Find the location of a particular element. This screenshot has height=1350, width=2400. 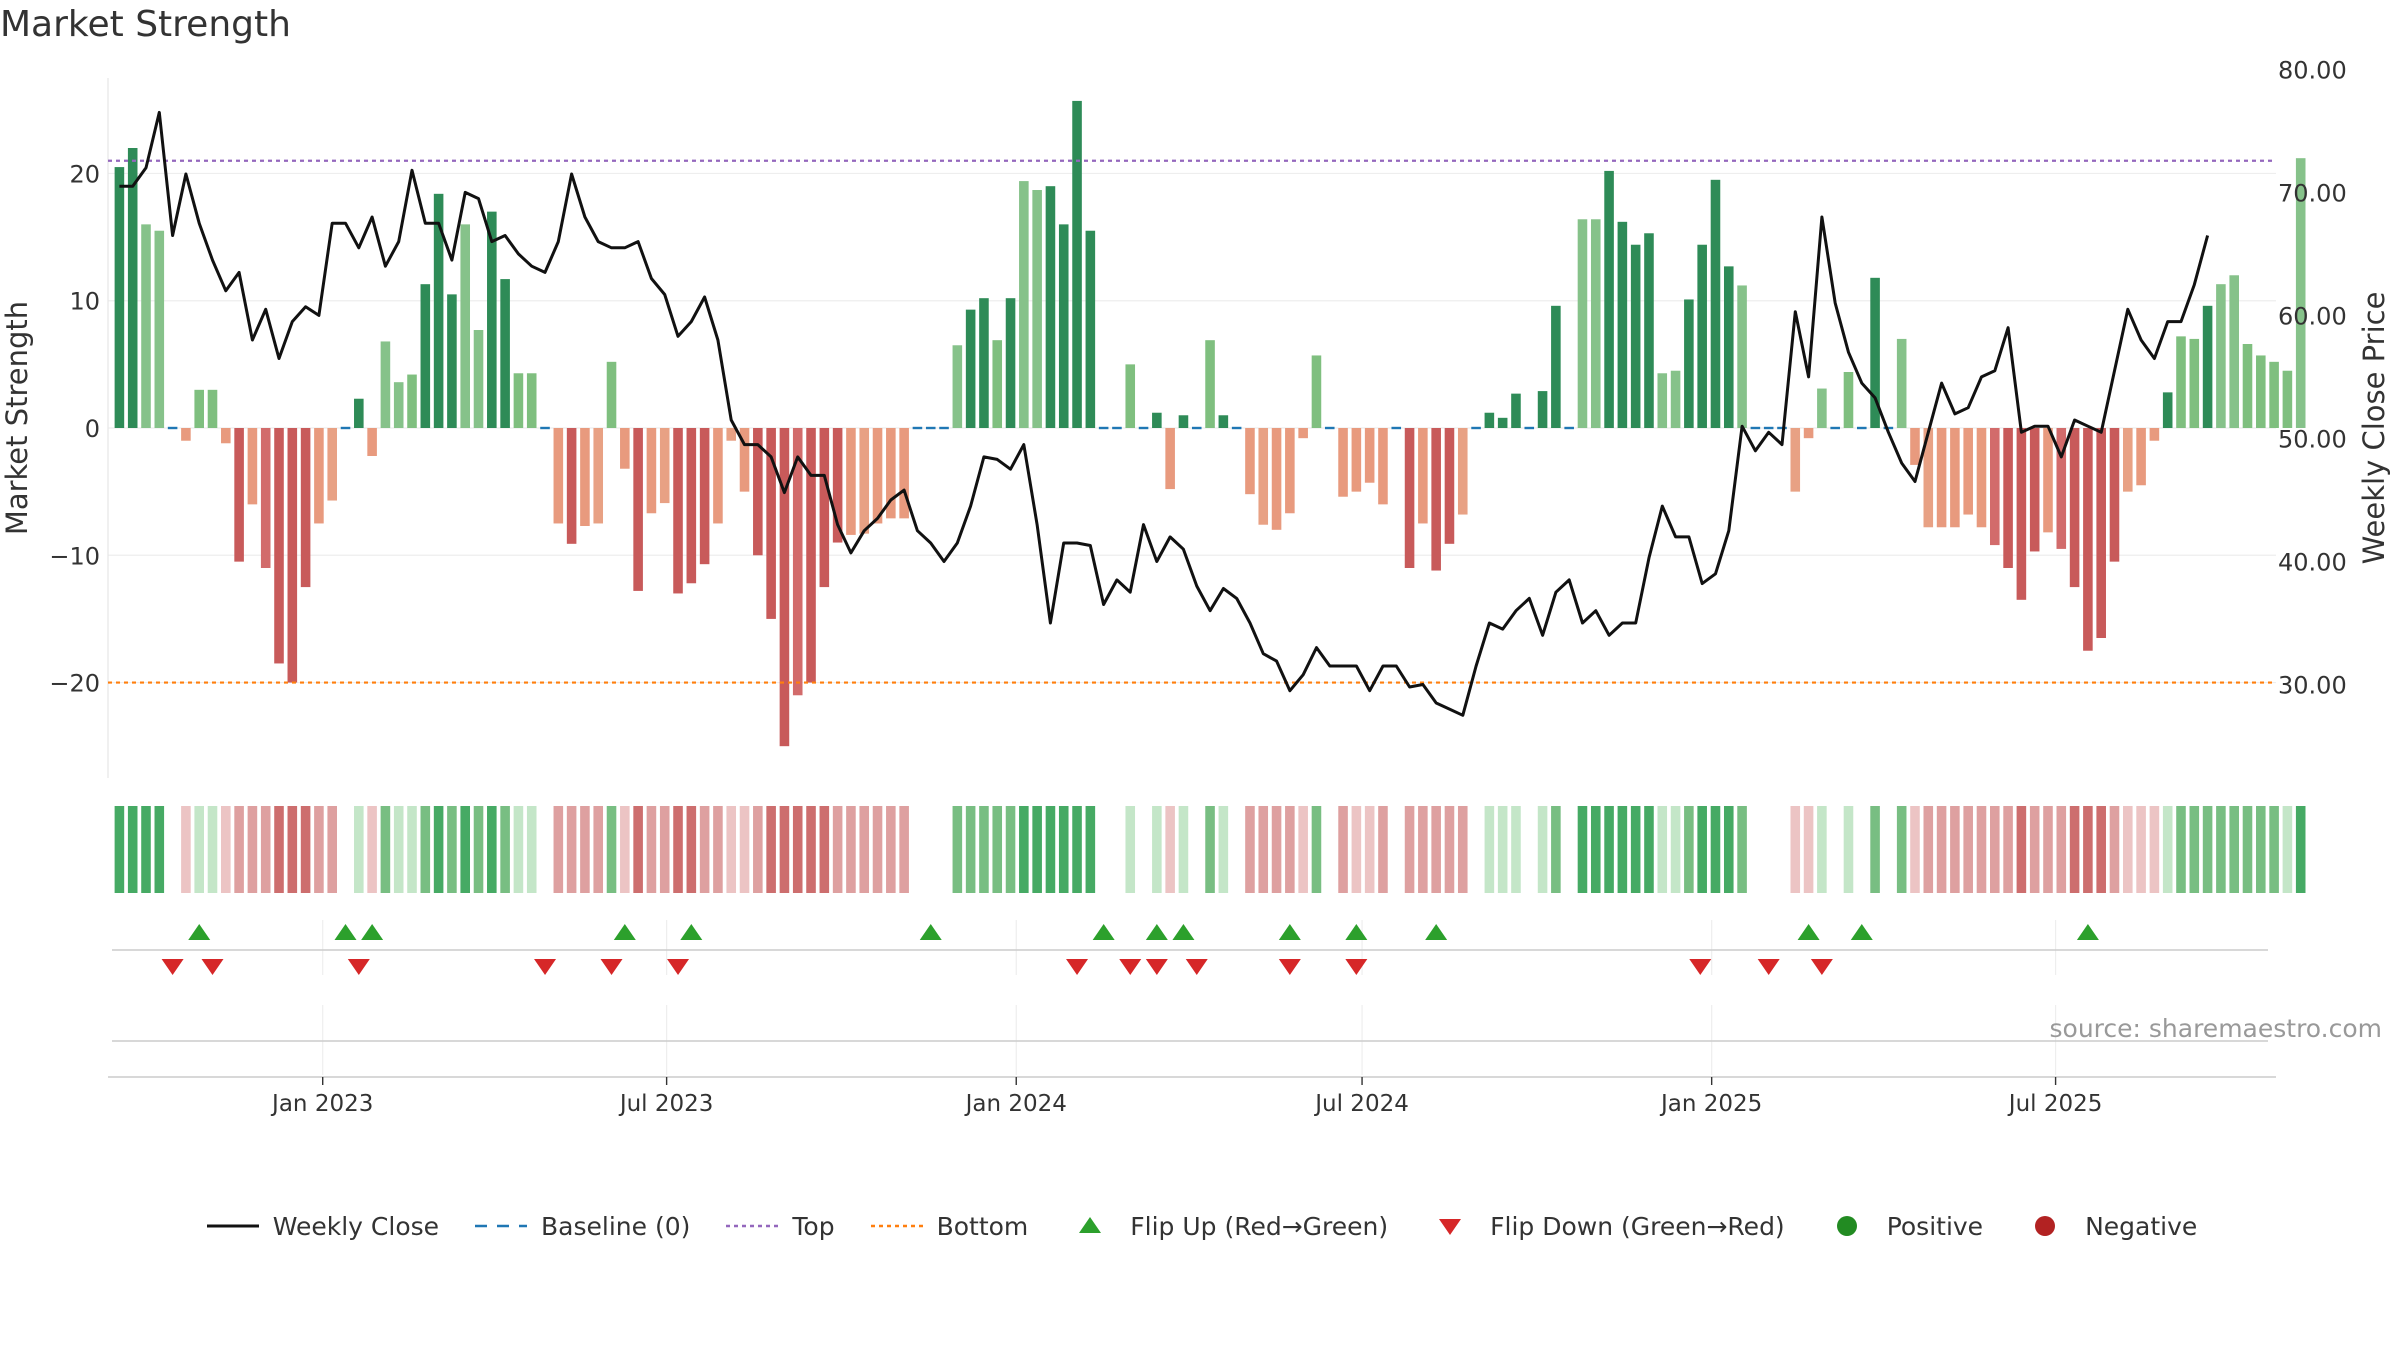

x-tick-label: Jul 2025 is located at coordinates (2055, 1104).